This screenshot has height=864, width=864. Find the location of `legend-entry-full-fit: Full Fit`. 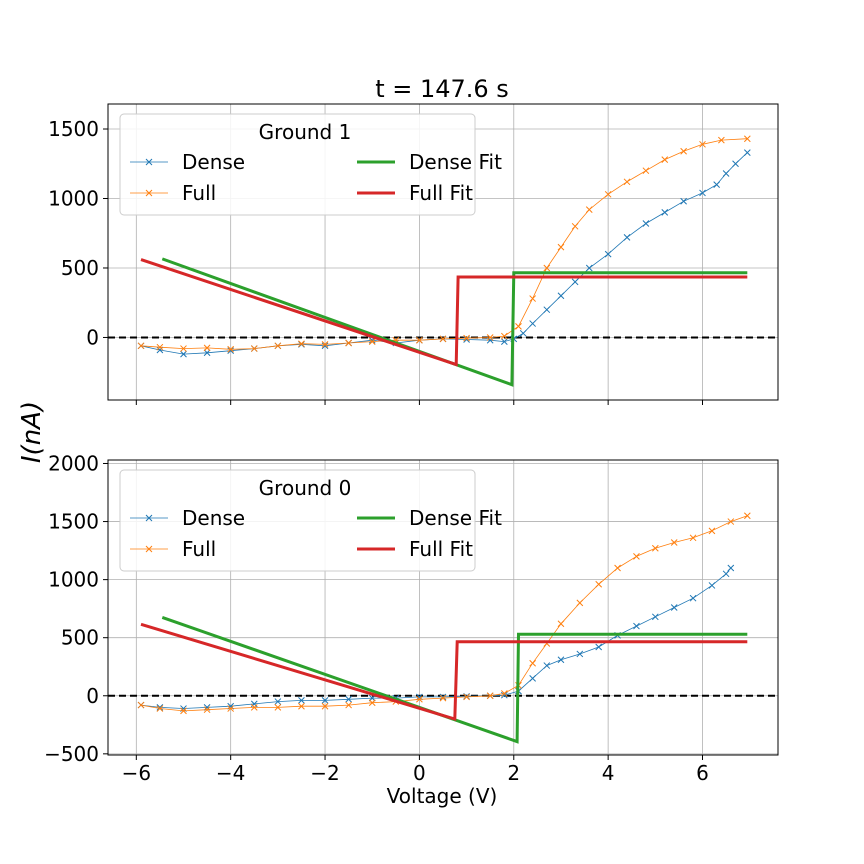

legend-entry-full-fit: Full Fit is located at coordinates (415, 549).